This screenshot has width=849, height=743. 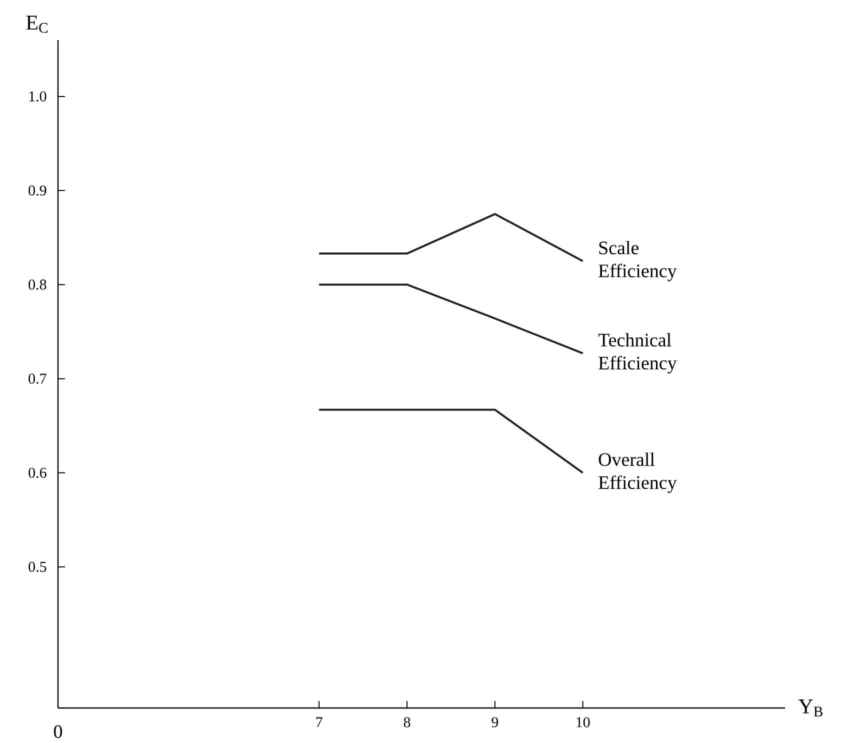 What do you see at coordinates (810, 708) in the screenshot?
I see `x-axis-title: Y$_{B}$` at bounding box center [810, 708].